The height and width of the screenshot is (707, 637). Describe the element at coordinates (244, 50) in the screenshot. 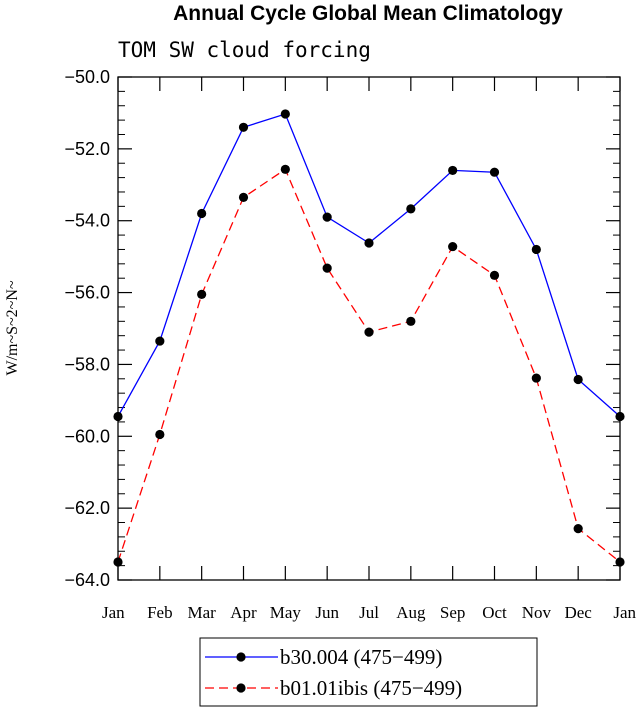

I see `chart-subtitle: TOM SW cloud forcing` at that location.